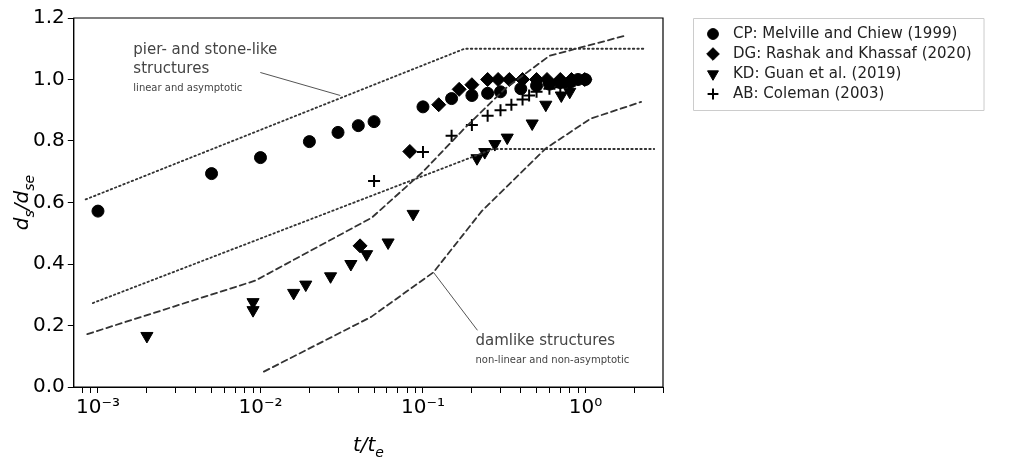  What do you see at coordinates (585, 406) in the screenshot?
I see `x-tick-label: 10⁰` at bounding box center [585, 406].